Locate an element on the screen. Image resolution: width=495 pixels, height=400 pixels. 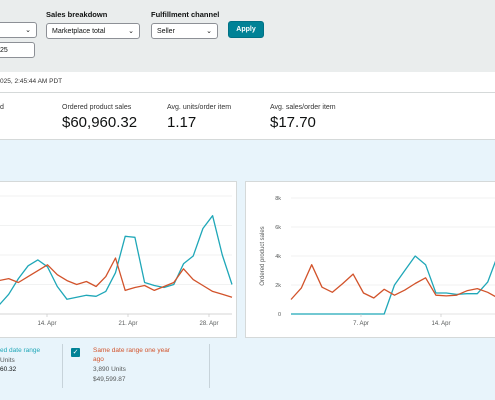
y-tick-label: 2k is located at coordinates (278, 286).